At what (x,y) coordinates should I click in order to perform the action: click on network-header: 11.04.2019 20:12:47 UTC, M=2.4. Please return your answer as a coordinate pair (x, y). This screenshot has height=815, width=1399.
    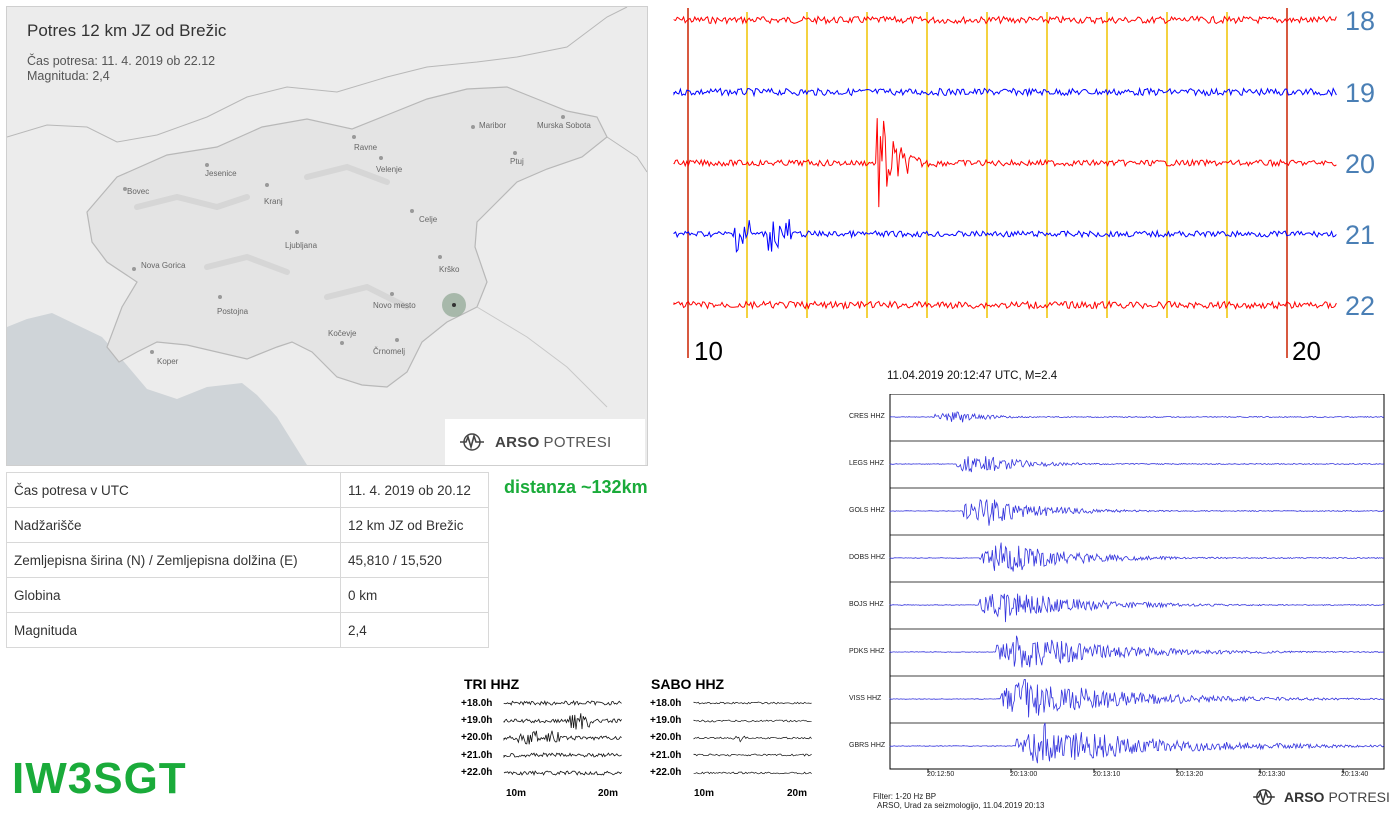
    Looking at the image, I should click on (972, 376).